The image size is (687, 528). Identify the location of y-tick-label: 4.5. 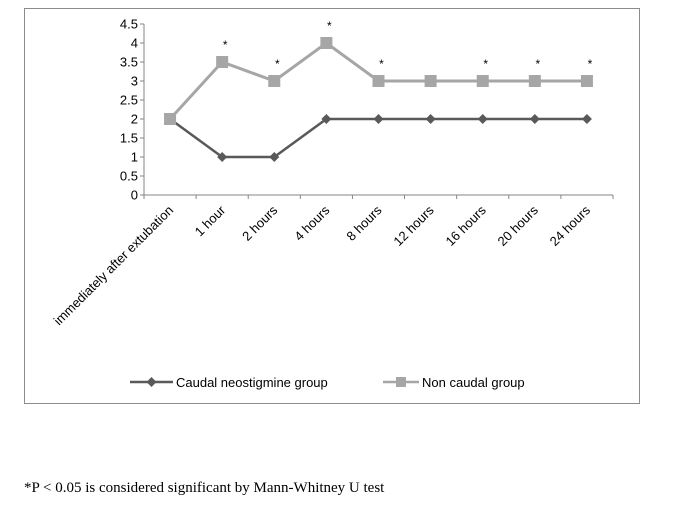
(129, 24).